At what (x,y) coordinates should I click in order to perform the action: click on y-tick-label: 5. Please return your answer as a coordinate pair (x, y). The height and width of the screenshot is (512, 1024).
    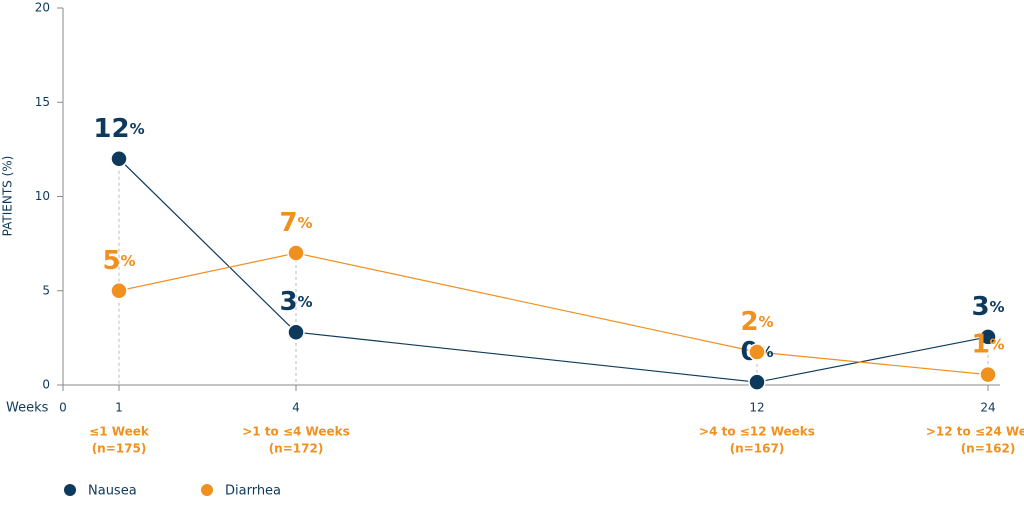
    Looking at the image, I should click on (46, 290).